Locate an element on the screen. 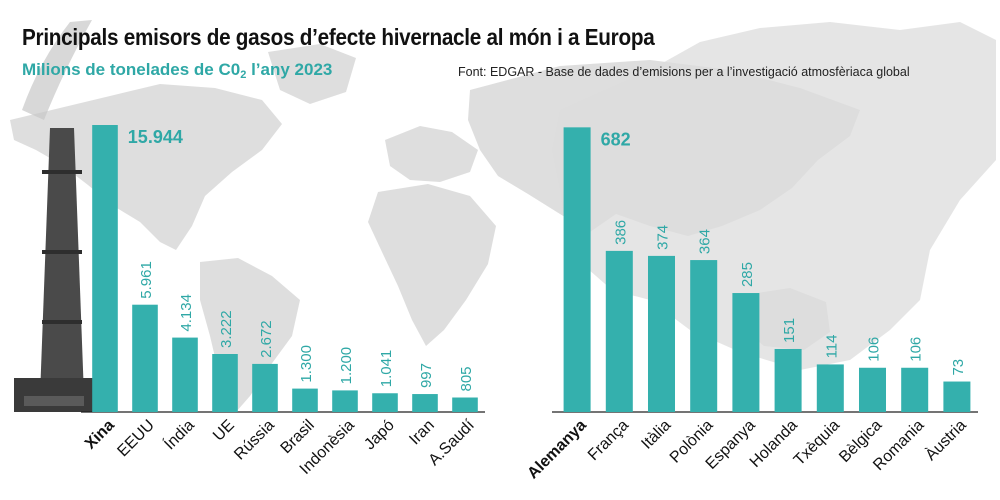 The width and height of the screenshot is (1000, 500). subtitle-text: Milions de tonelades de C0 is located at coordinates (131, 69).